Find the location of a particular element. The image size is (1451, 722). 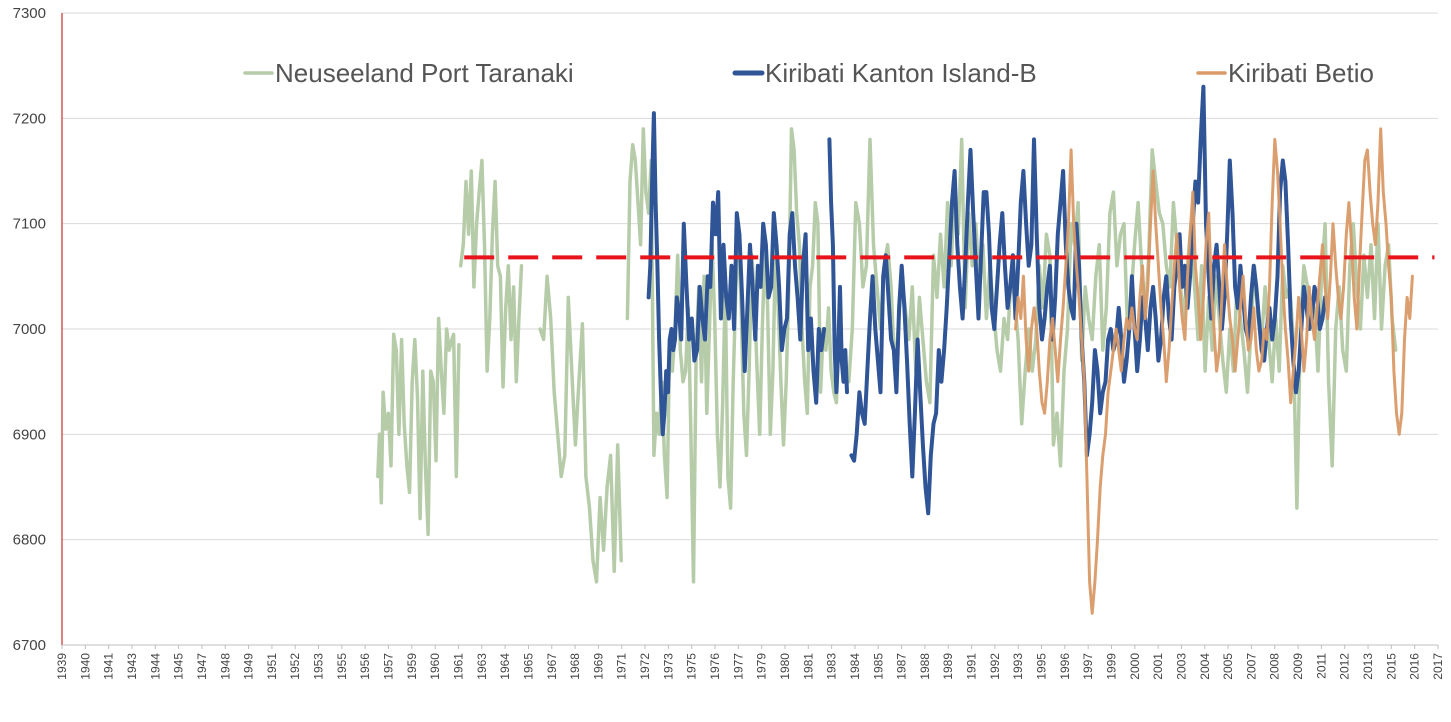

x-tick-label: 1999 is located at coordinates (1111, 666).